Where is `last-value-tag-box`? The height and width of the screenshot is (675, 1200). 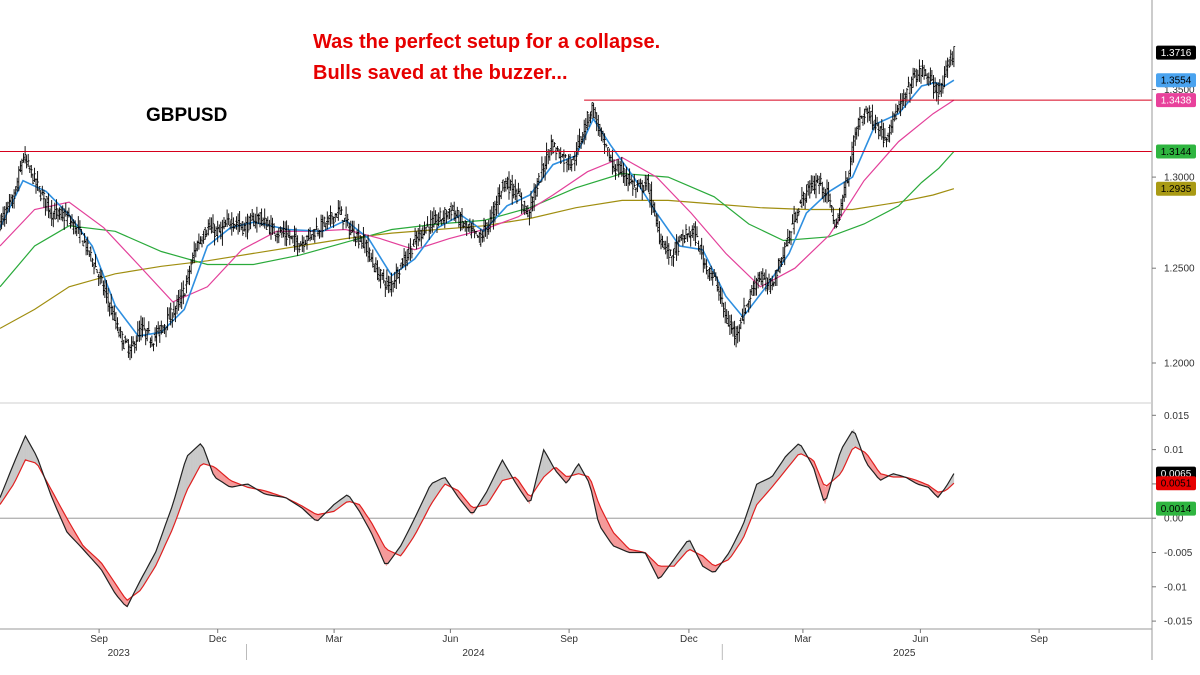 last-value-tag-box is located at coordinates (1176, 52).